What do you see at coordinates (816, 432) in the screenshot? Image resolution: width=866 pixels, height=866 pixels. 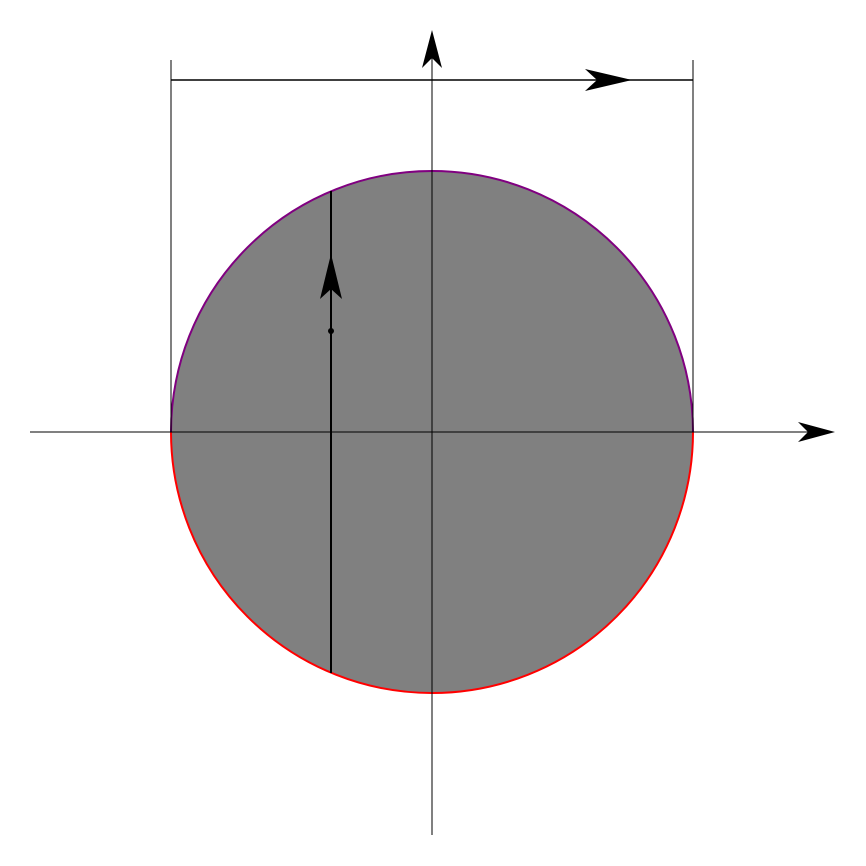 I see `x-axis-arrow` at bounding box center [816, 432].